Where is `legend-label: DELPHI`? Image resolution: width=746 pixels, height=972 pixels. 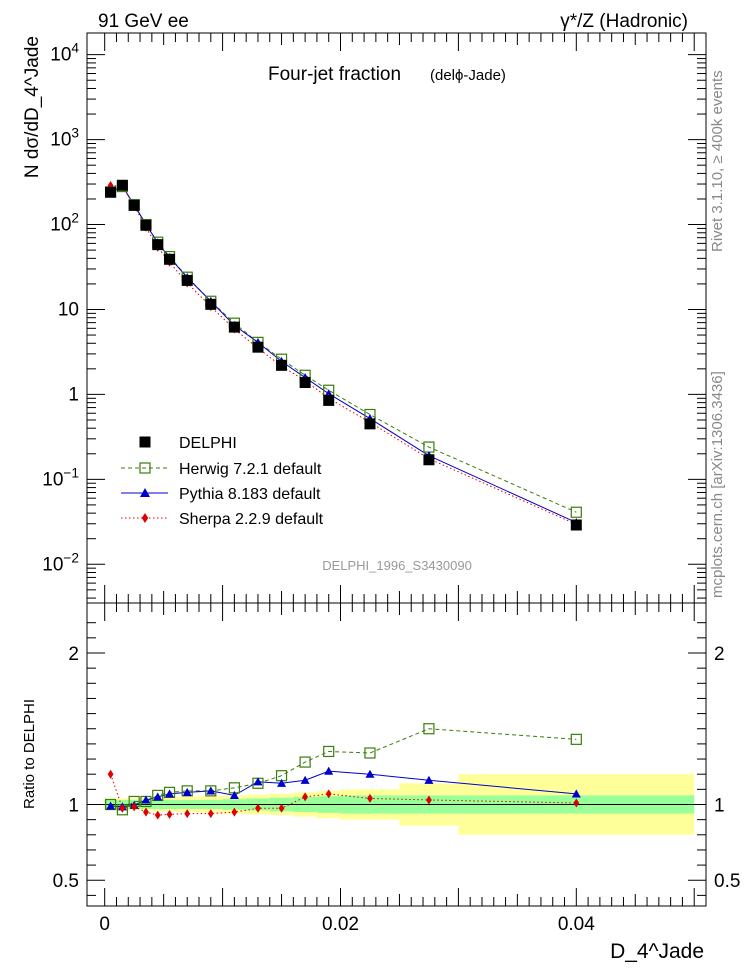 legend-label: DELPHI is located at coordinates (208, 443).